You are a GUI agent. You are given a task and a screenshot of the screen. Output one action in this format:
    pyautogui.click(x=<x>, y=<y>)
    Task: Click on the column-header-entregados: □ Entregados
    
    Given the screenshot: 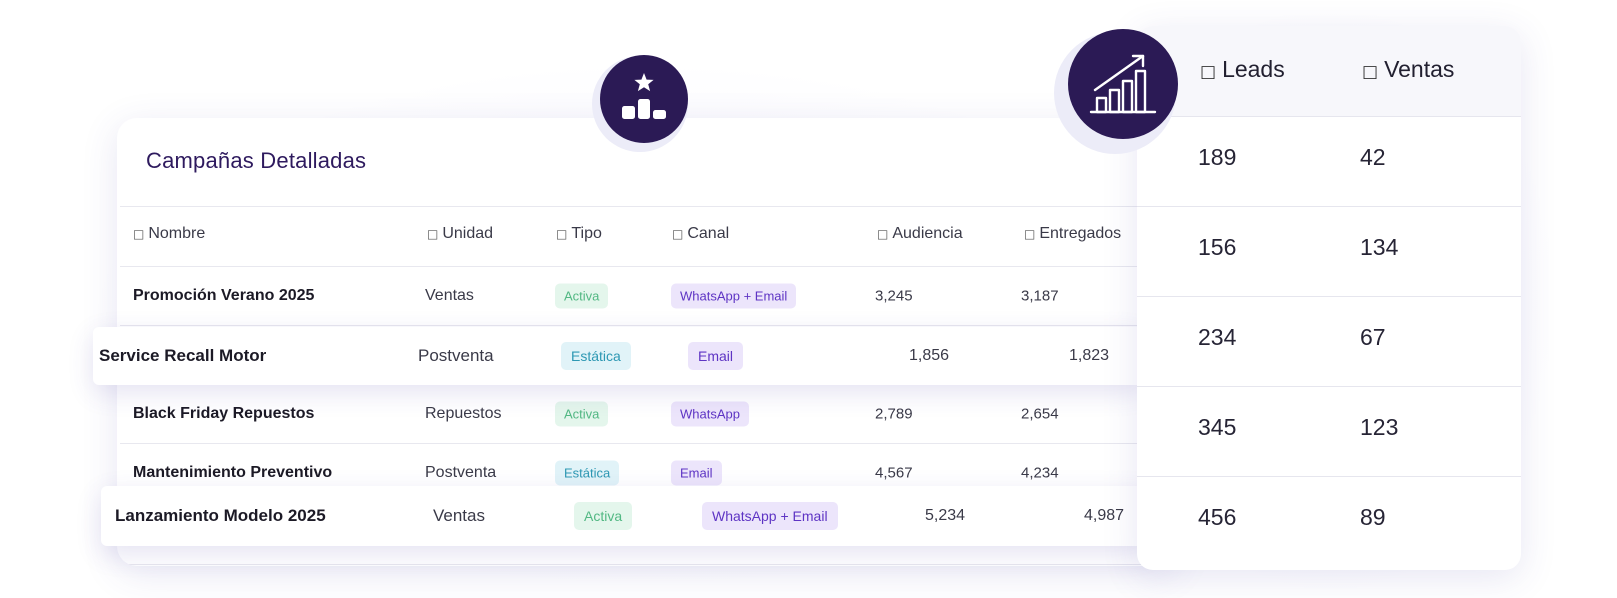 What is the action you would take?
    pyautogui.click(x=1072, y=234)
    